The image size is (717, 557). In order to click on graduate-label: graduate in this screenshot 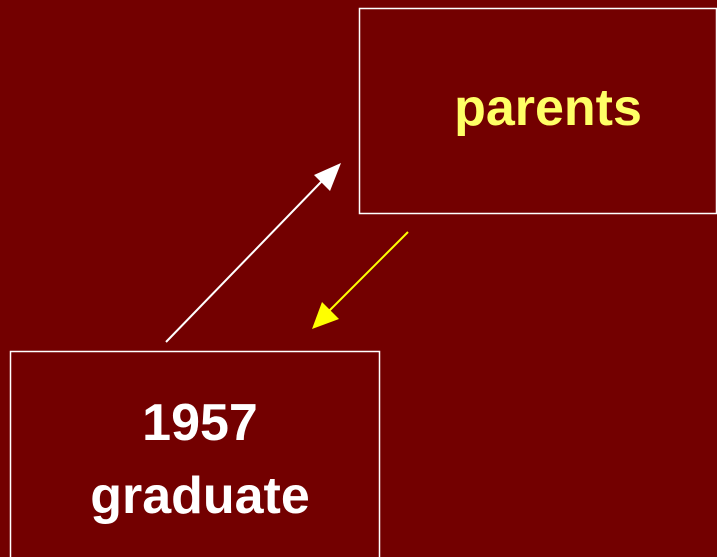, I will do `click(200, 496)`.